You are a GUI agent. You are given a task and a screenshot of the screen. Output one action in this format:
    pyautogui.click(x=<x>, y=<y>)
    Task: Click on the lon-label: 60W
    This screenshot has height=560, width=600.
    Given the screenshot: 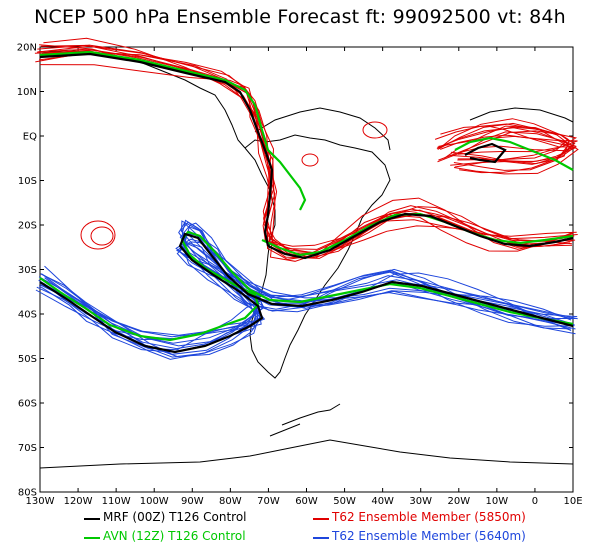 What is the action you would take?
    pyautogui.click(x=306, y=501)
    